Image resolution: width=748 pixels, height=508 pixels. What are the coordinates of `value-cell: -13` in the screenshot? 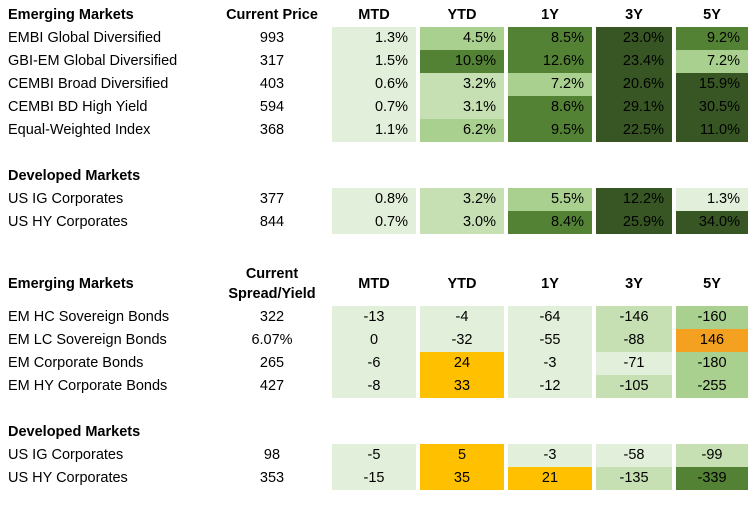 It's located at (374, 317).